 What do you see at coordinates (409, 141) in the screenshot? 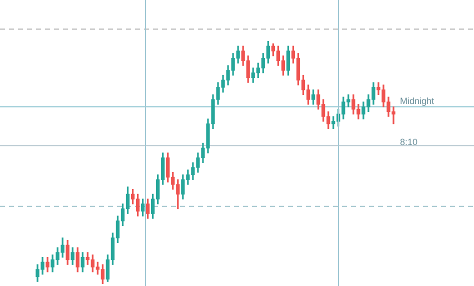
I see `text: 8:10` at bounding box center [409, 141].